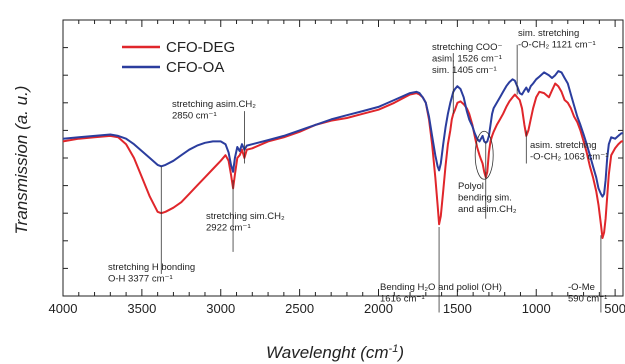 This screenshot has width=625, height=364. I want to click on annotation-label-och2-asym: asim. stretching, so click(563, 145).